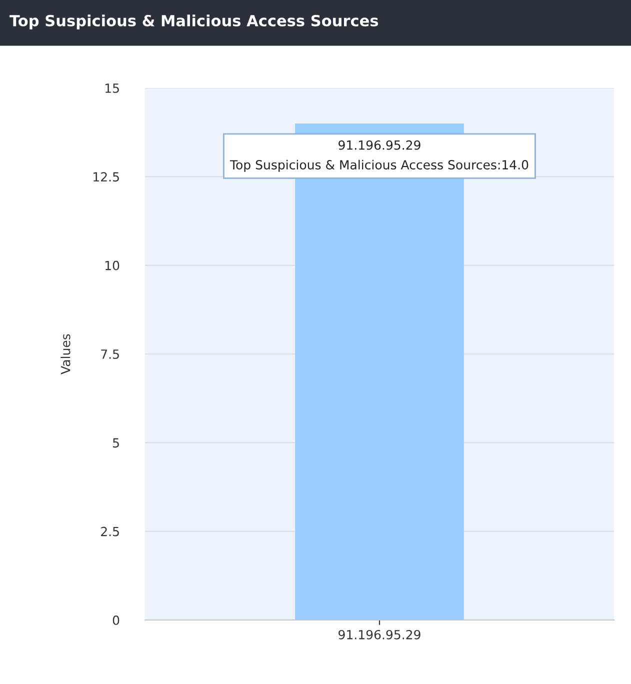 This screenshot has height=684, width=631. I want to click on chart-title: Top Suspicious & Malicious Access Sources, so click(194, 22).